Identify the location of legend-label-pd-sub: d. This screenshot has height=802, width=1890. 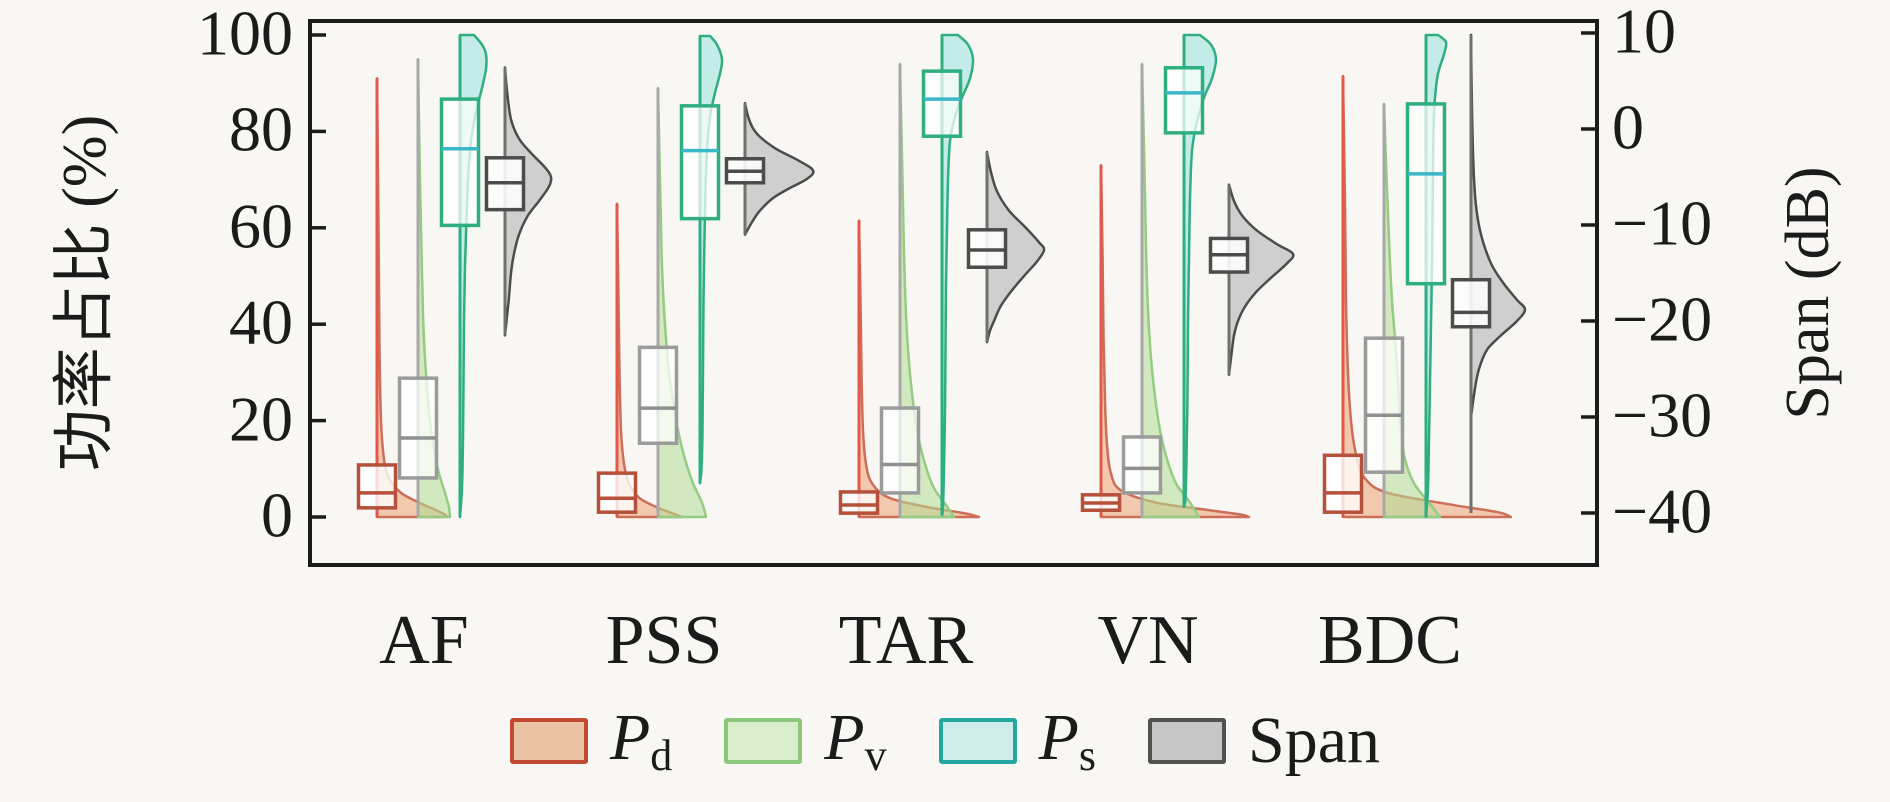
(661, 755).